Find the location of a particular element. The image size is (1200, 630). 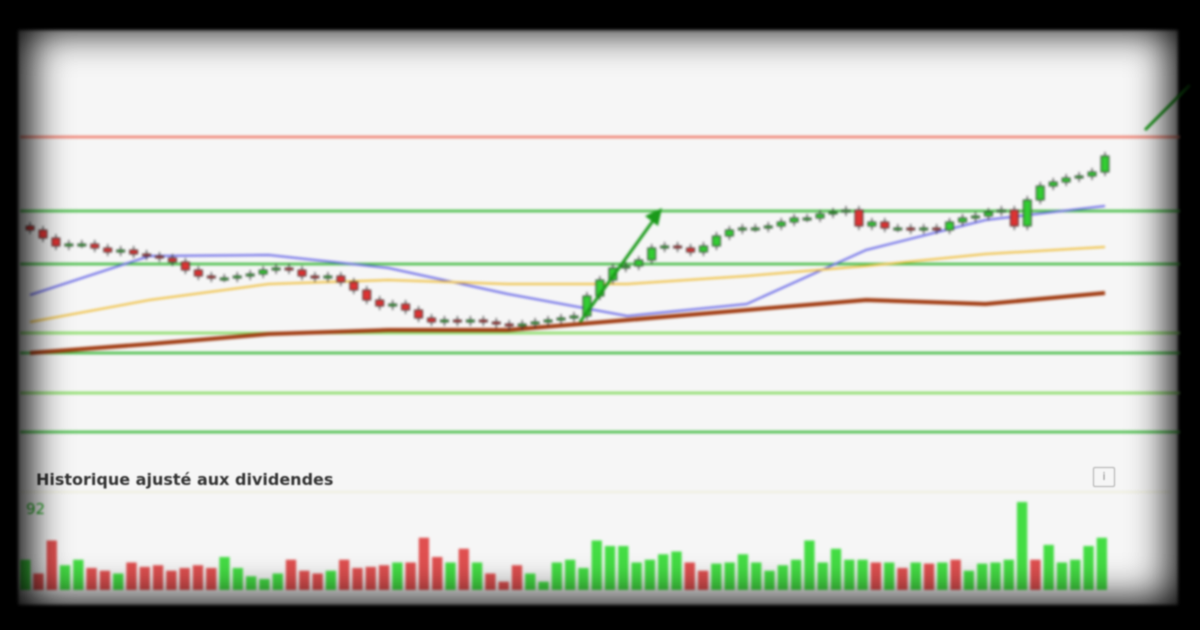

history-label: Historique ajusté aux dividendes is located at coordinates (185, 479).